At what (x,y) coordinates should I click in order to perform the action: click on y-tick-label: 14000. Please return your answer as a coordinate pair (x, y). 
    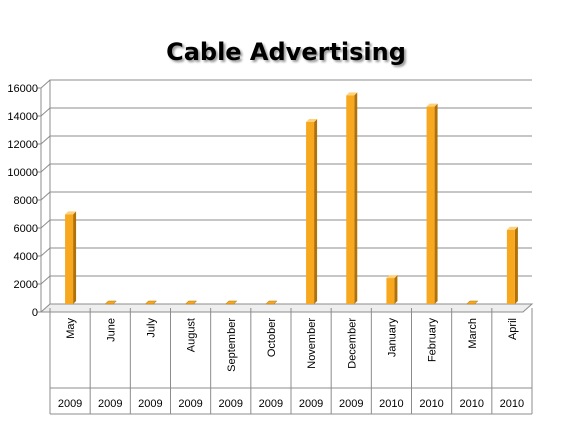
    Looking at the image, I should click on (22, 117).